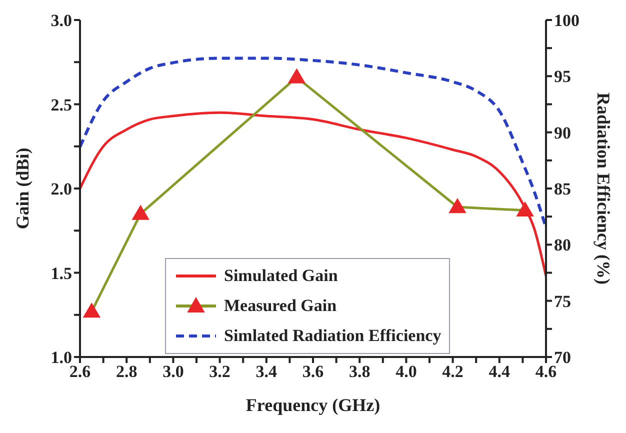  Describe the element at coordinates (562, 301) in the screenshot. I see `y2-tick-label: 75` at that location.